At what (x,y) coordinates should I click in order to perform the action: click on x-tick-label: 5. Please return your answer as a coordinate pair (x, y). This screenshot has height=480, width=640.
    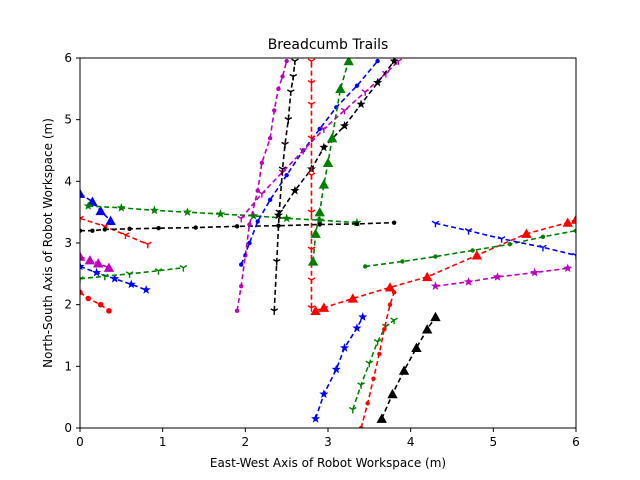
    Looking at the image, I should click on (494, 442).